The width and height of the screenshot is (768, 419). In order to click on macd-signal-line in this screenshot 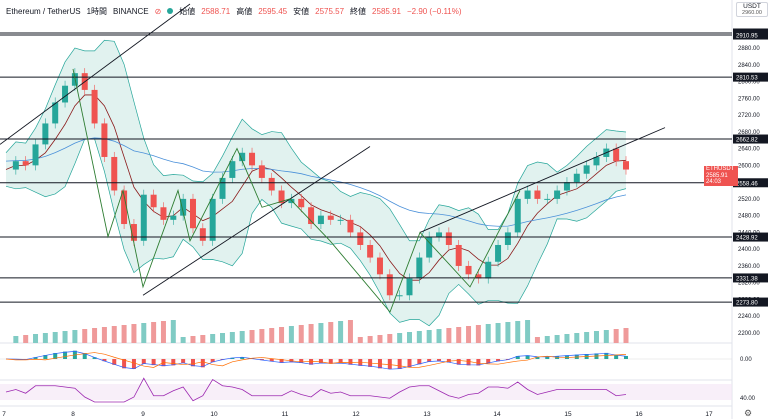, I will do `click(316, 360)`.